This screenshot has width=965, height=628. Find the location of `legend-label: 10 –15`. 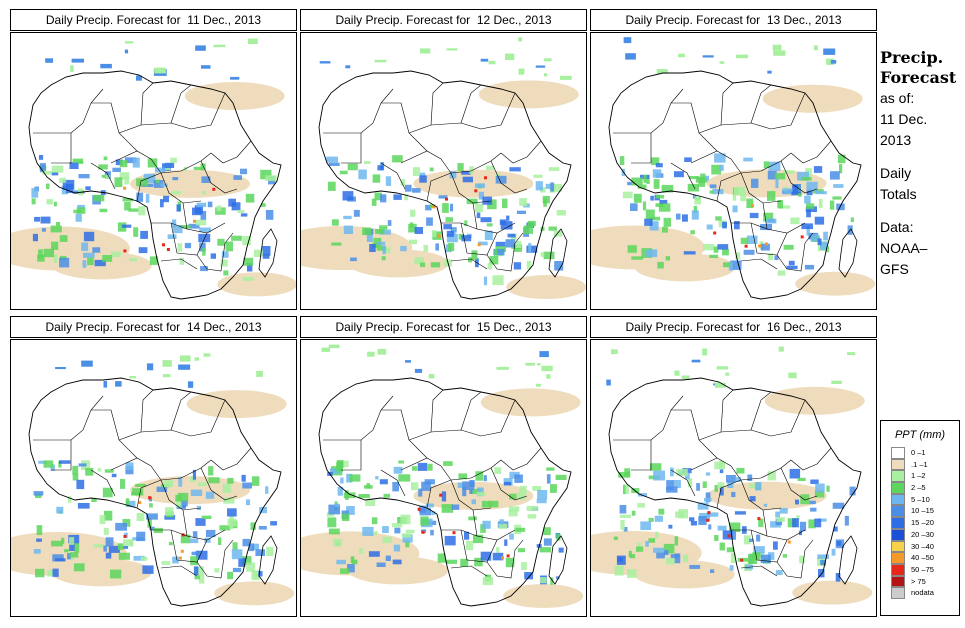

legend-label: 10 –15 is located at coordinates (922, 511).